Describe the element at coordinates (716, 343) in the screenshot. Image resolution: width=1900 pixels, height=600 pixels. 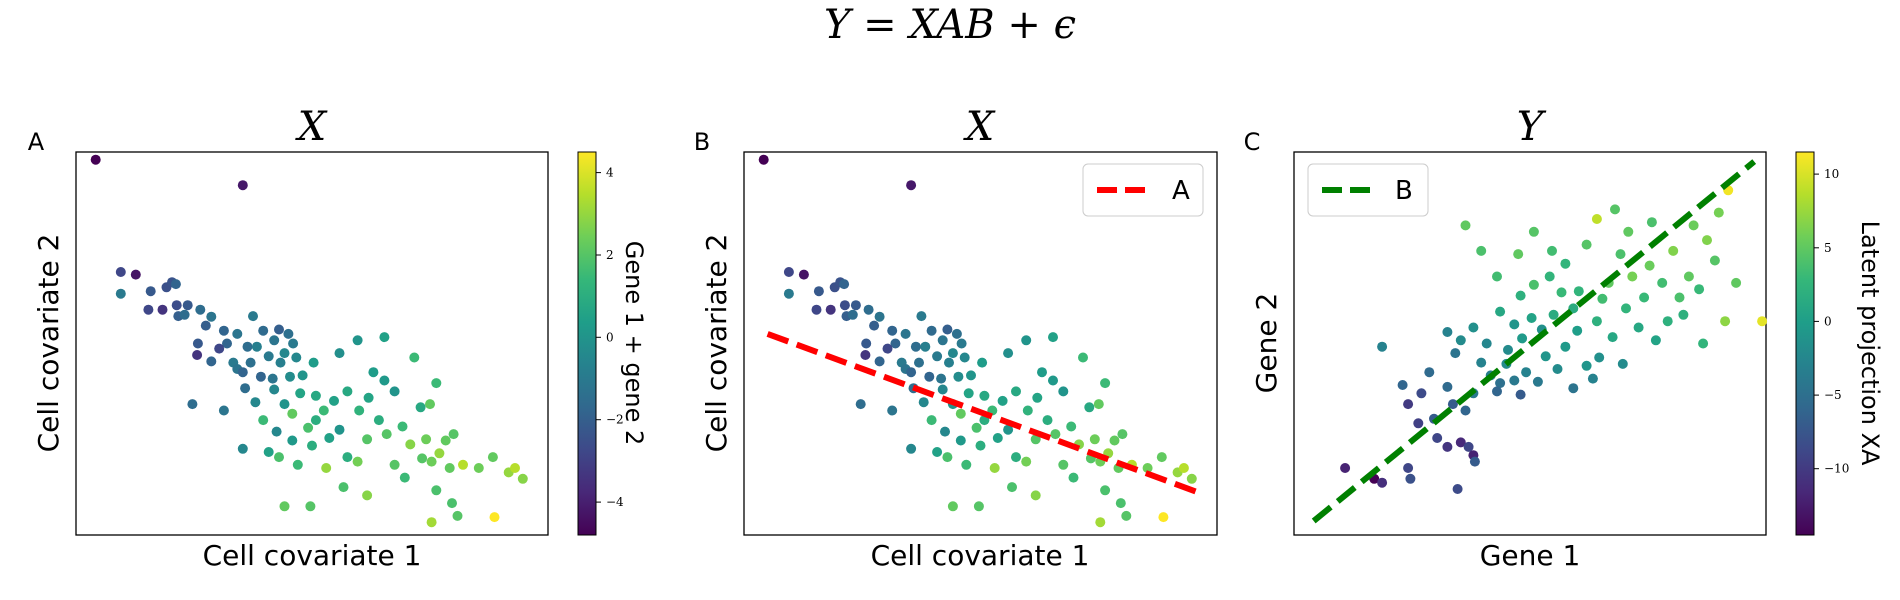
I see `panel-b-ylabel: Cell covariate 2` at that location.